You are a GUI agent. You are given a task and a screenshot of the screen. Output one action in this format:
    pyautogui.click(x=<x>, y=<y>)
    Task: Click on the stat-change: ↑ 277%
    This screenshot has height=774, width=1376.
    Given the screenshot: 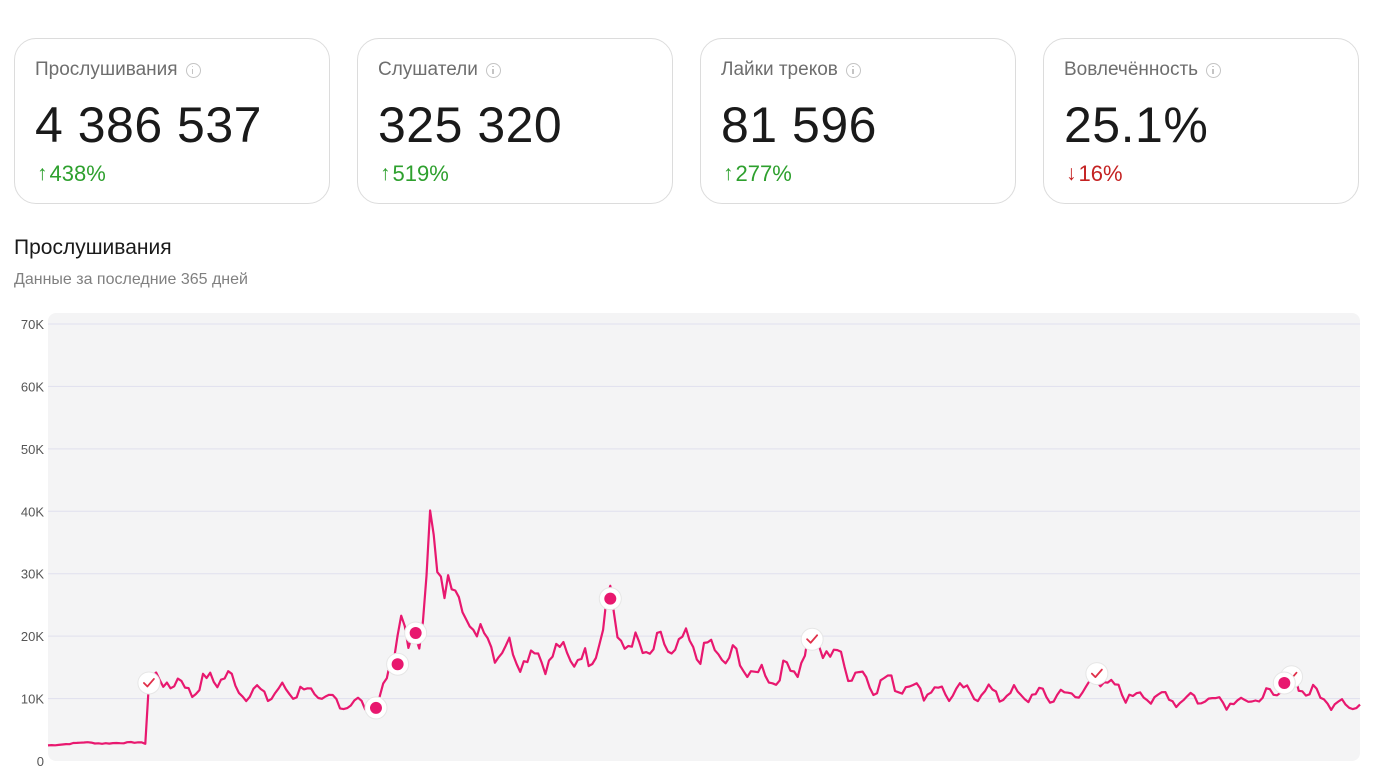 What is the action you would take?
    pyautogui.click(x=757, y=174)
    